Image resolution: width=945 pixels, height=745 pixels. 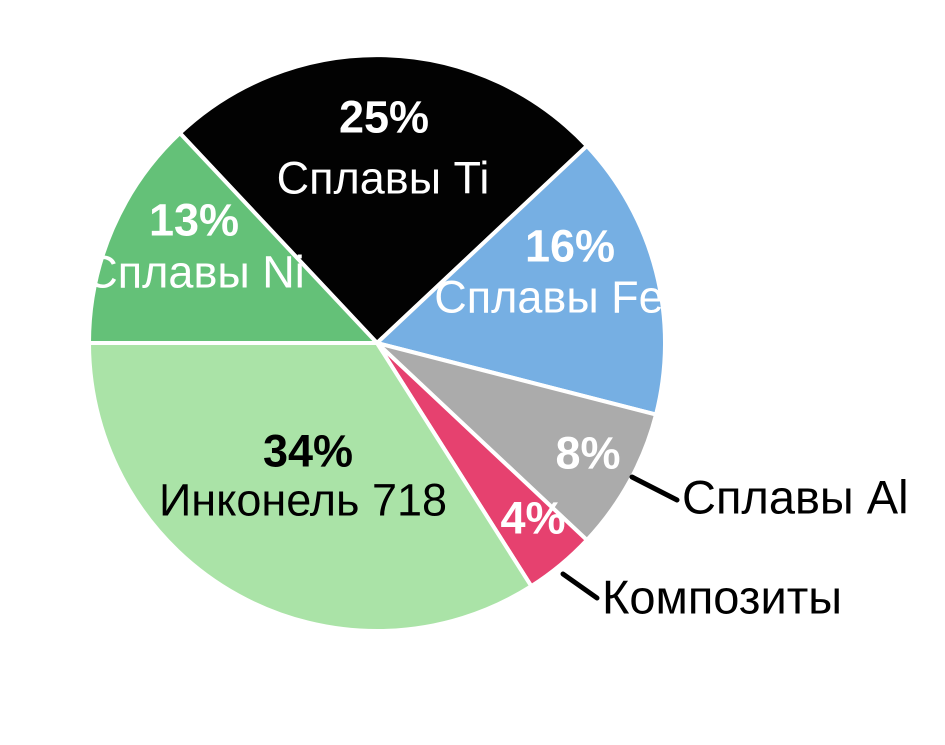 I want to click on pie-label-pct-al-alloys: 8%, so click(x=587, y=453).